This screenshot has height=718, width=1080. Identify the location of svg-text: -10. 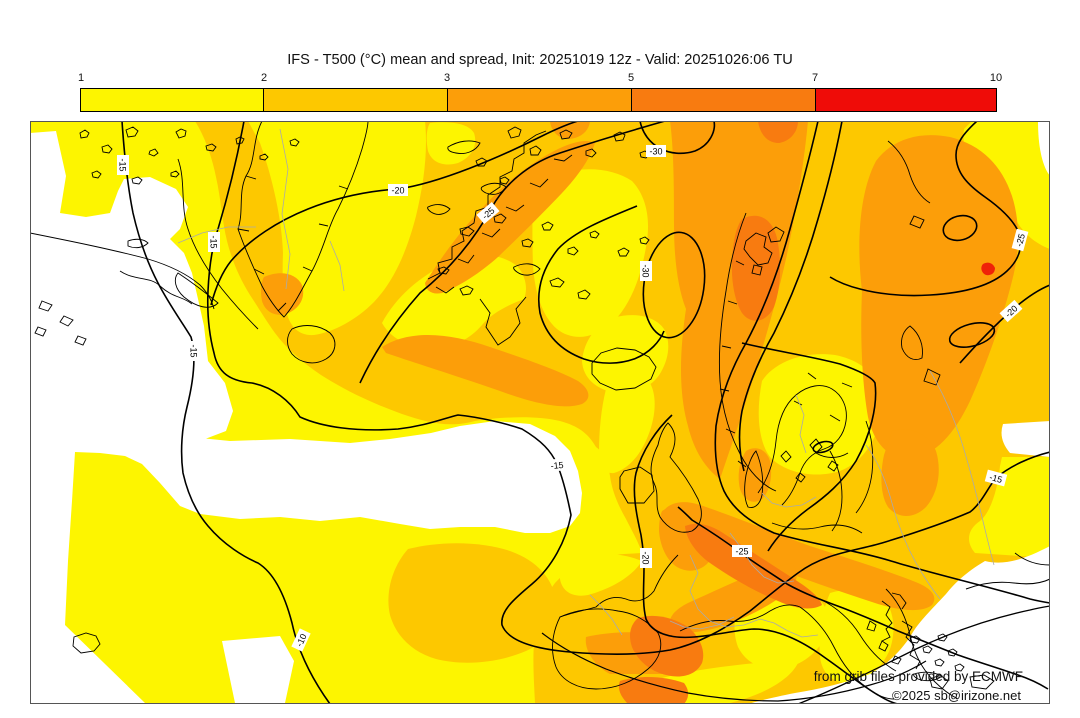
(301, 640).